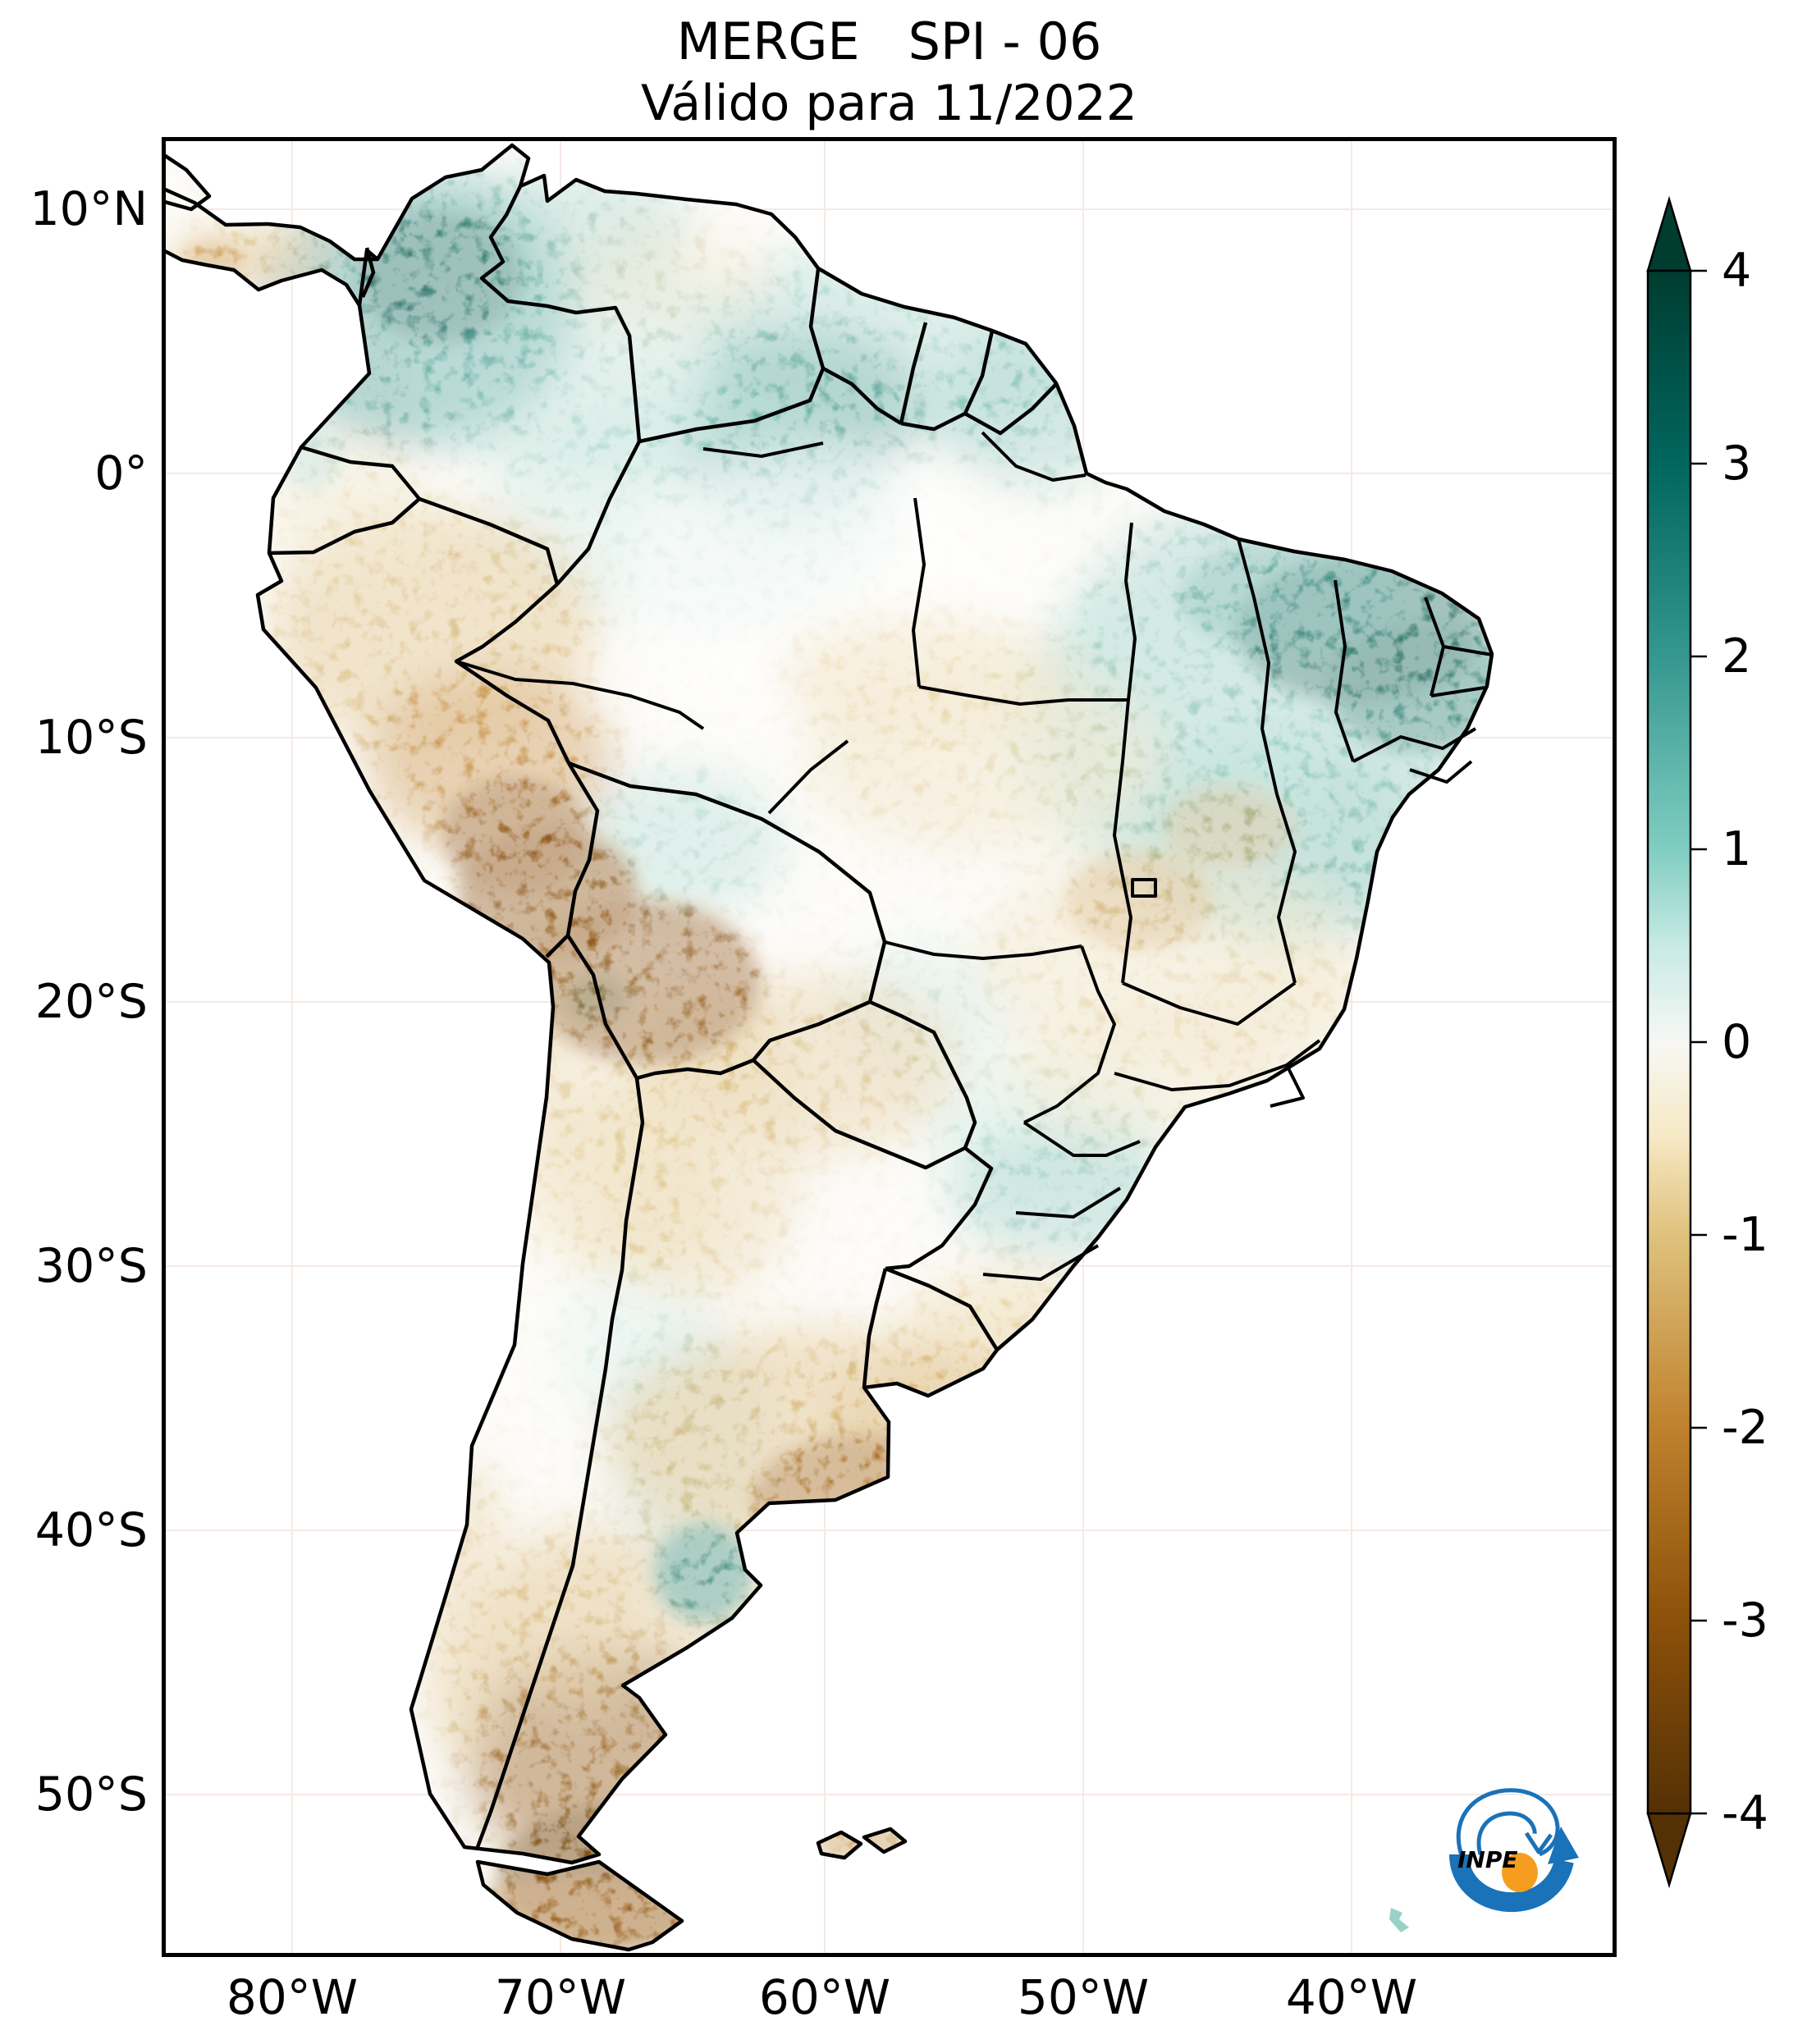  I want to click on colorbar-extend-max, so click(1669, 233).